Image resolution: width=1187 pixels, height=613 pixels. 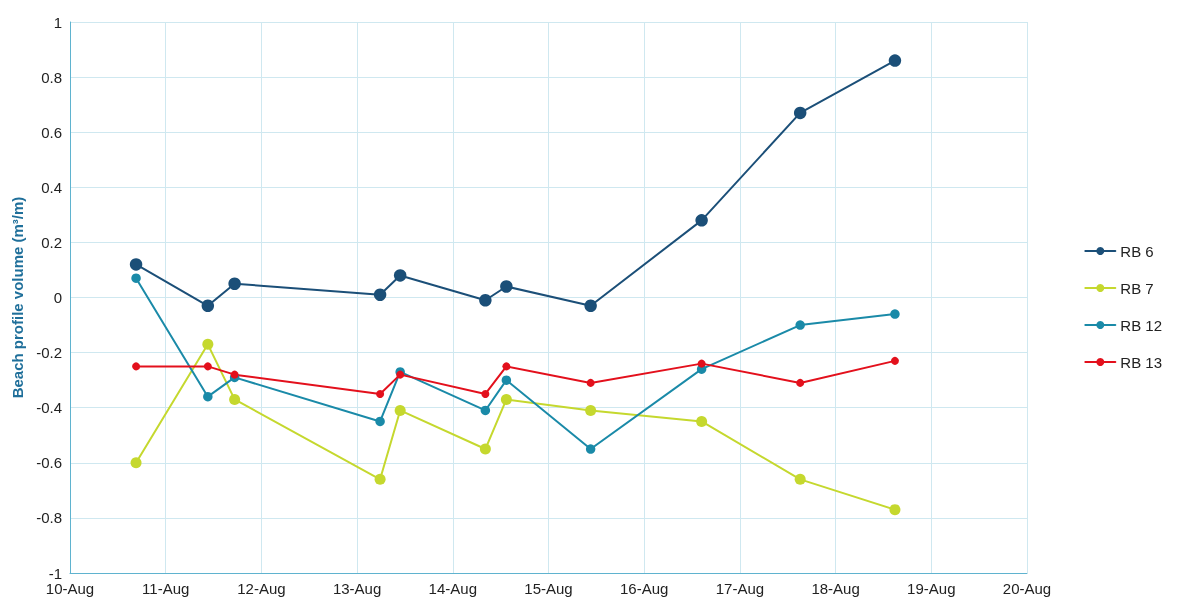 What do you see at coordinates (548, 588) in the screenshot?
I see `x-tick-label: 15-Aug` at bounding box center [548, 588].